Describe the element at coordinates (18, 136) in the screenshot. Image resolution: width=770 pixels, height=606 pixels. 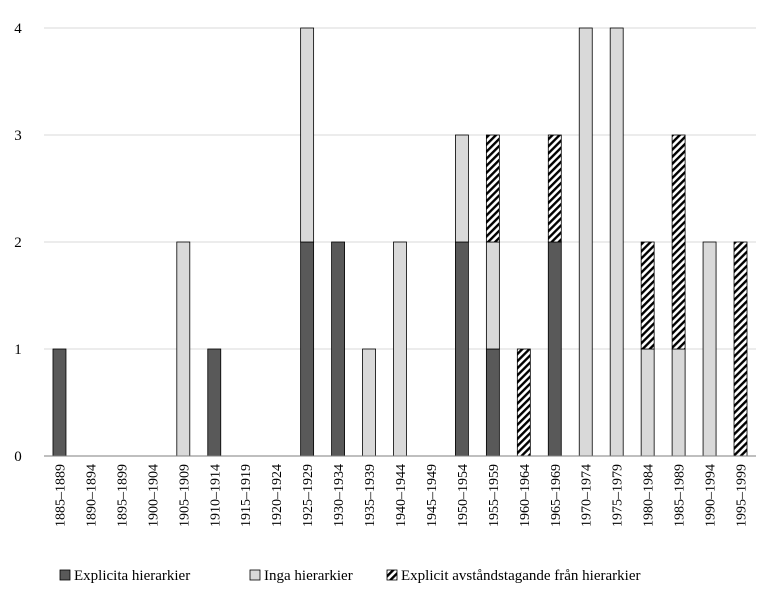
I see `y-tick-label: 3` at that location.